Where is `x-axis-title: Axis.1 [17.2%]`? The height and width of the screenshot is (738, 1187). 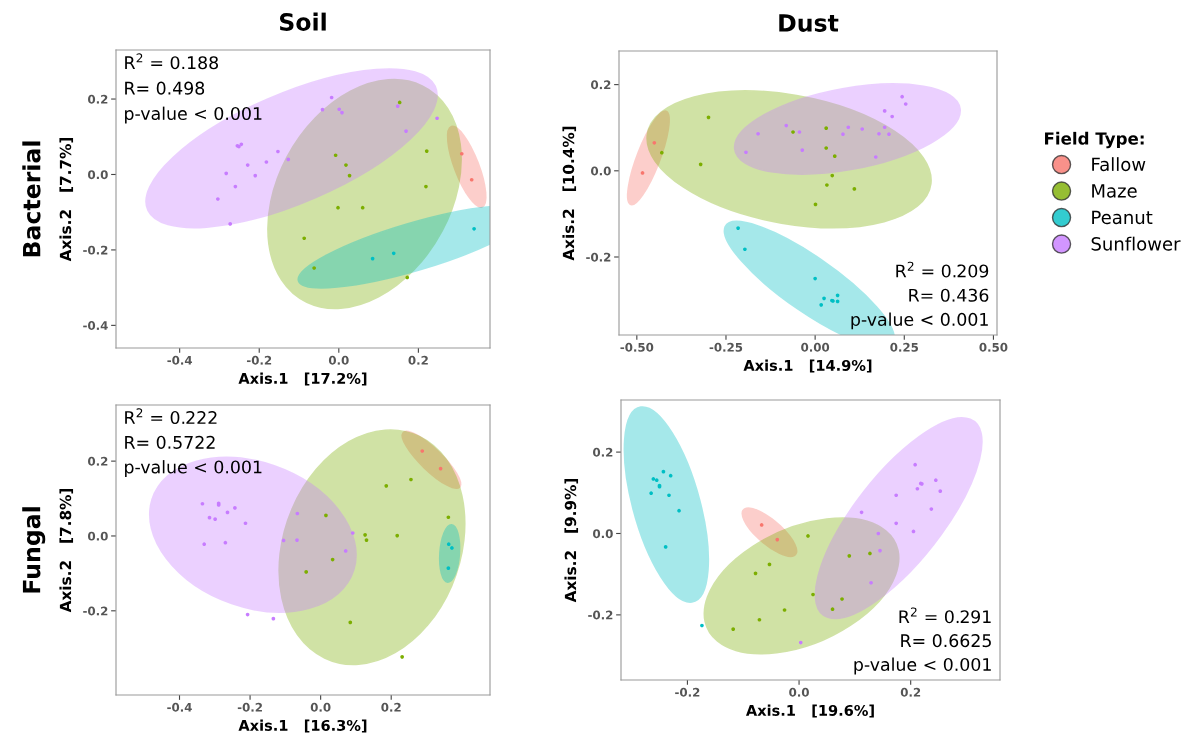 x-axis-title: Axis.1 [17.2%] is located at coordinates (302, 379).